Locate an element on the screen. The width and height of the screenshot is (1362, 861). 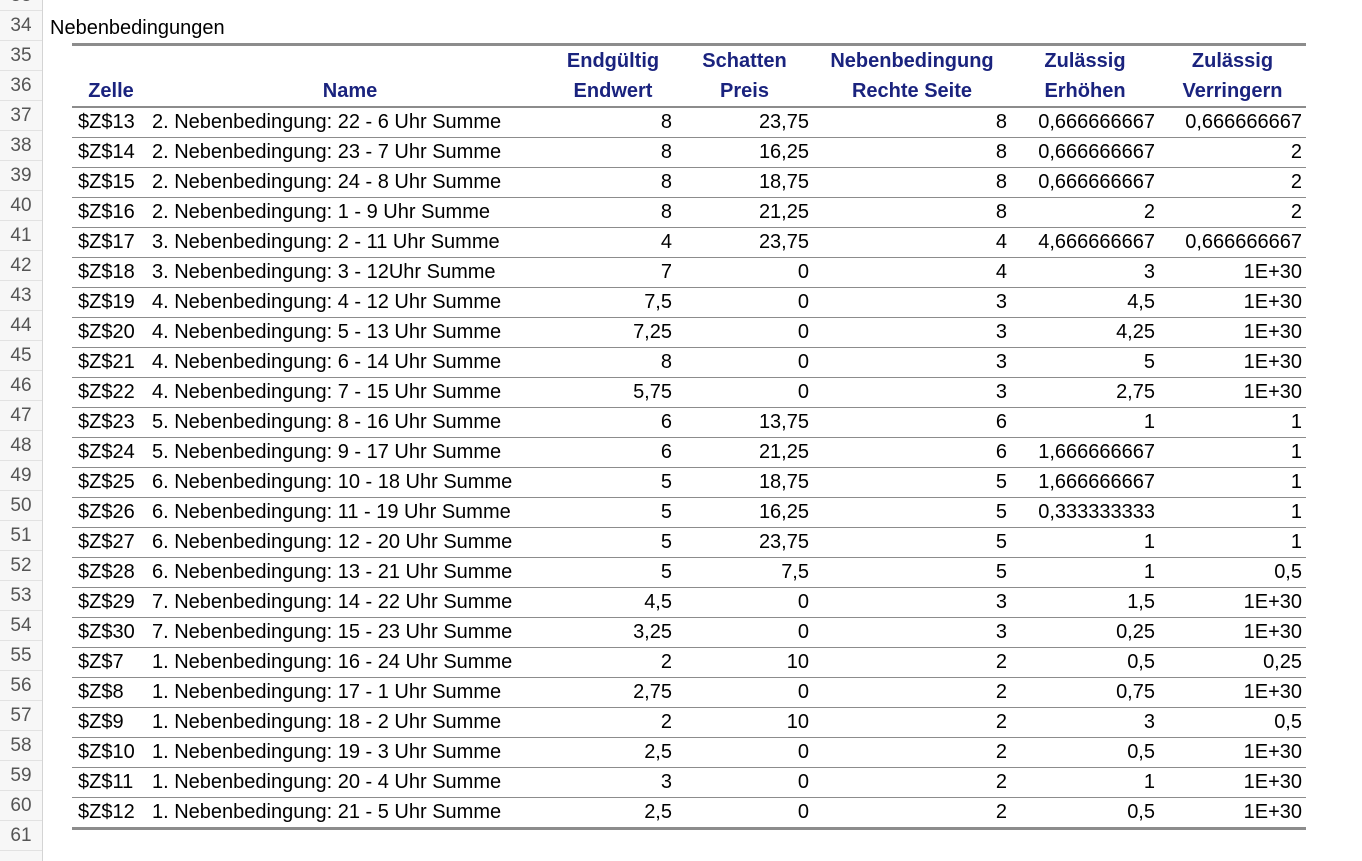
constraint-name: 6. Nebenbedingung: 10 - 18 Uhr Summe is located at coordinates (350, 482).